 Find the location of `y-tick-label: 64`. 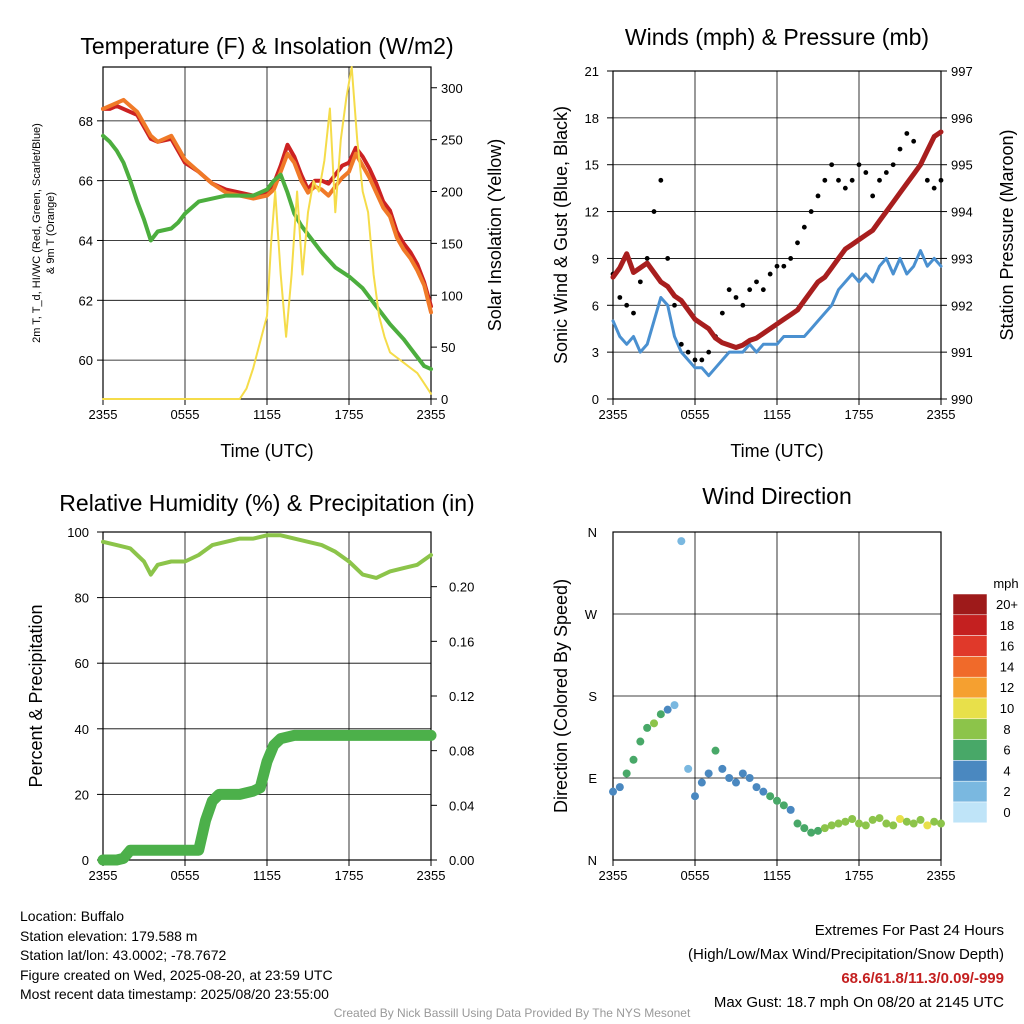

y-tick-label: 64 is located at coordinates (86, 240).